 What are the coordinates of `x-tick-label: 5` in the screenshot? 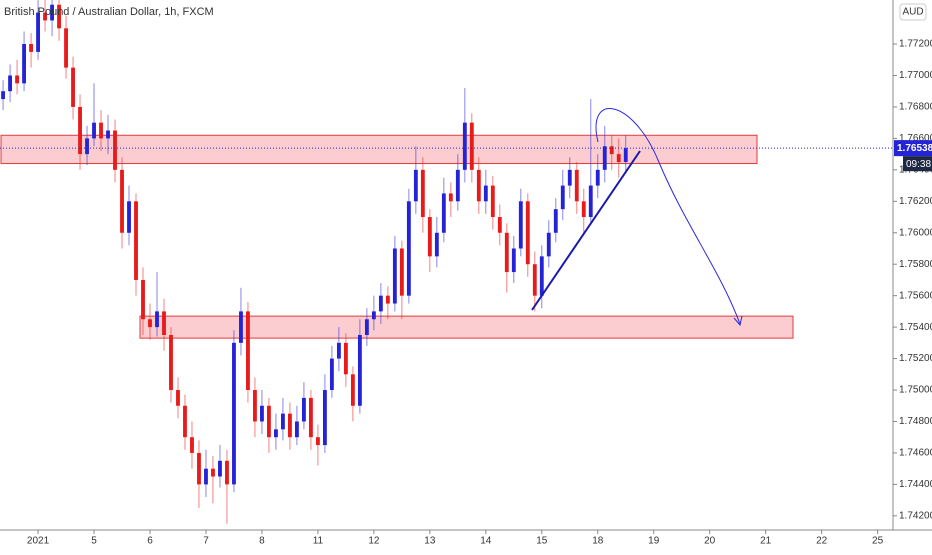 It's located at (94, 541).